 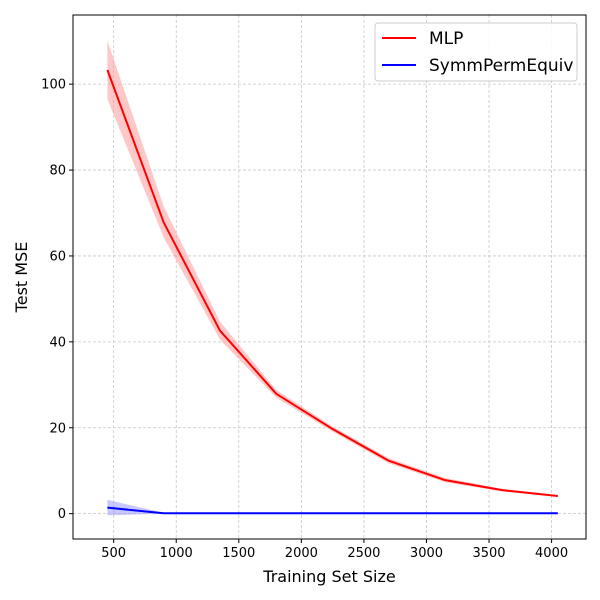 I want to click on legend-label-mlp: MLP, so click(x=446, y=39).